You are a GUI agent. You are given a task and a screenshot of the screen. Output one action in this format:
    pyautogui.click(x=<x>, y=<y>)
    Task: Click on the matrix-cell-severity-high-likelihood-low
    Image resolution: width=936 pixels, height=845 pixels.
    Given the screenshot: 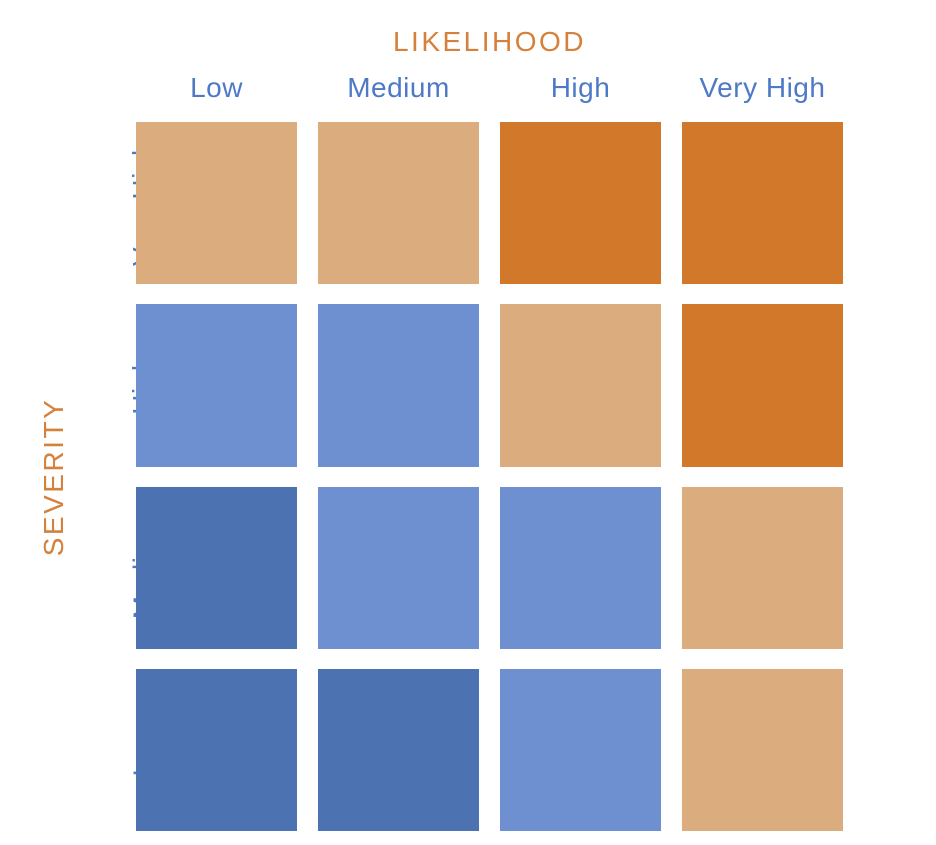 What is the action you would take?
    pyautogui.click(x=216, y=385)
    